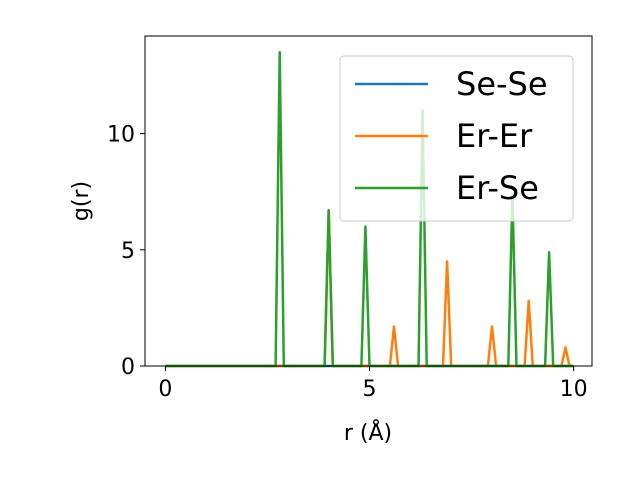  I want to click on legend-box, so click(456, 138).